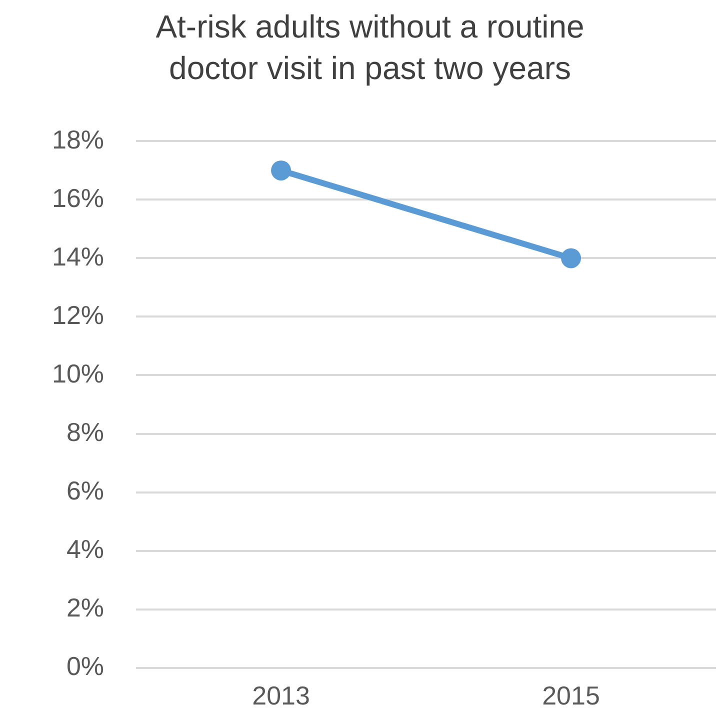  What do you see at coordinates (571, 695) in the screenshot?
I see `x-tick-label: 2015` at bounding box center [571, 695].